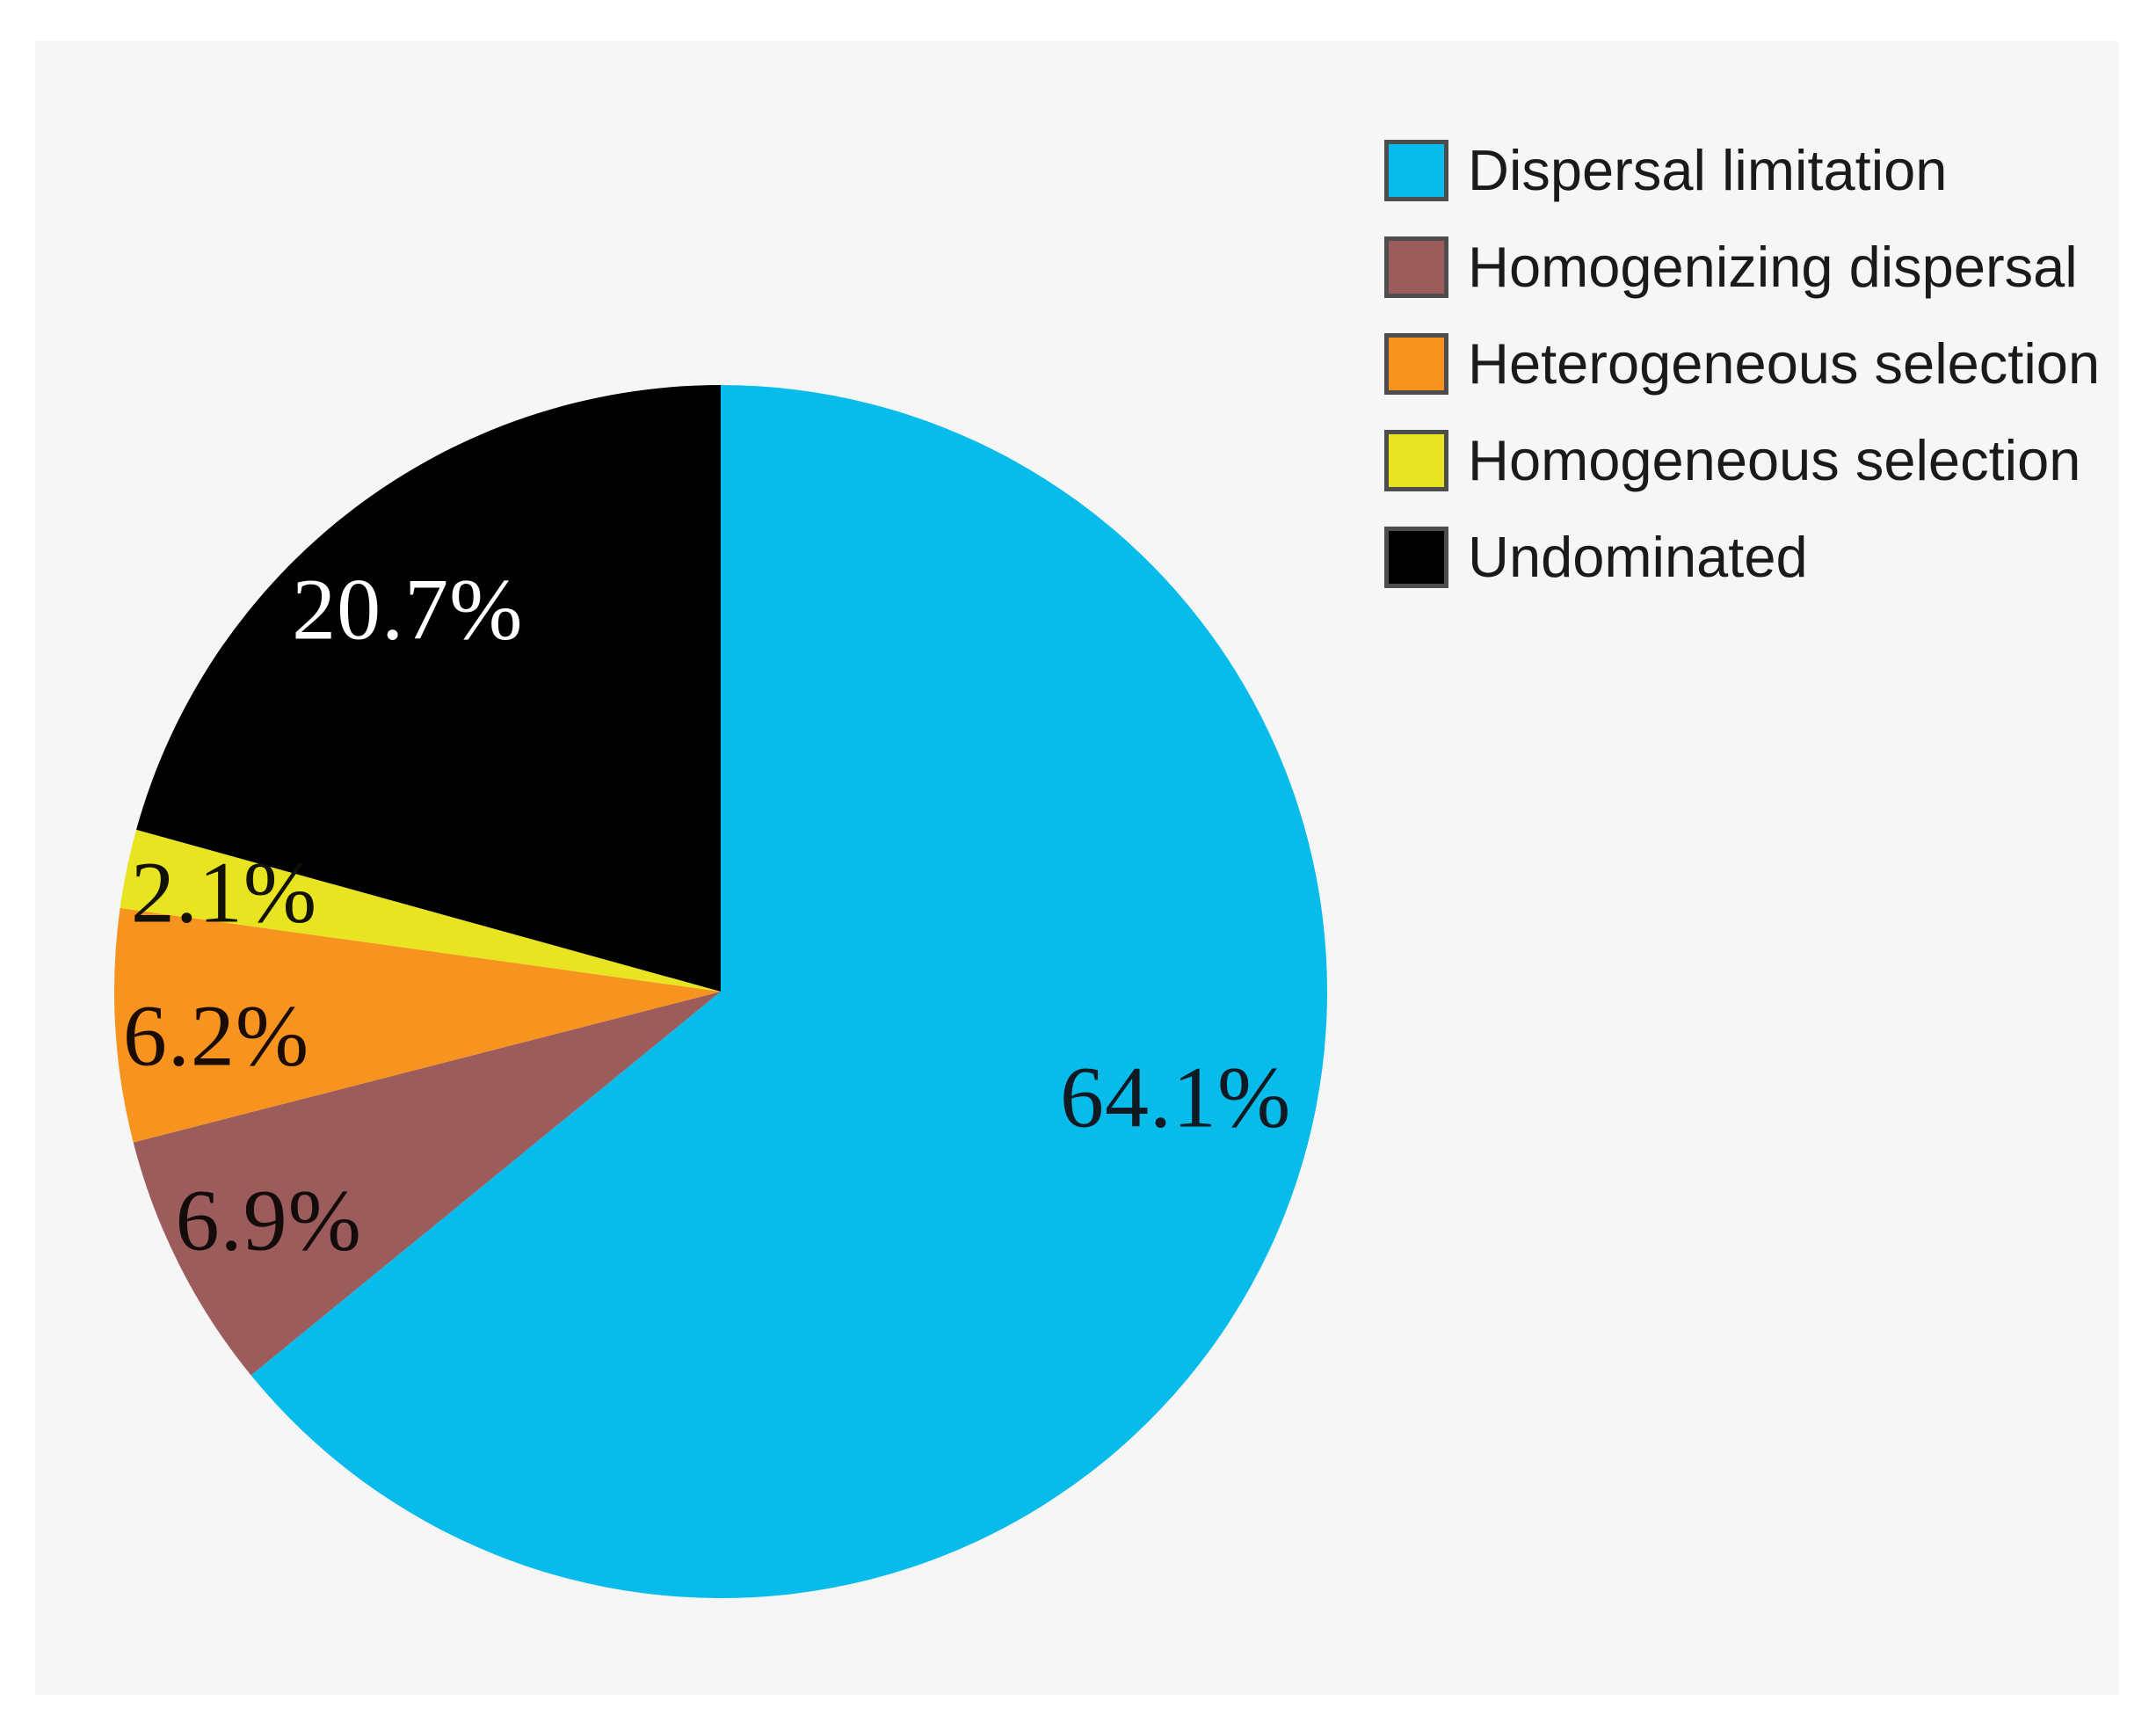 This screenshot has width=2156, height=1730. I want to click on legend-item-label: Homogenizing dispersal, so click(1773, 267).